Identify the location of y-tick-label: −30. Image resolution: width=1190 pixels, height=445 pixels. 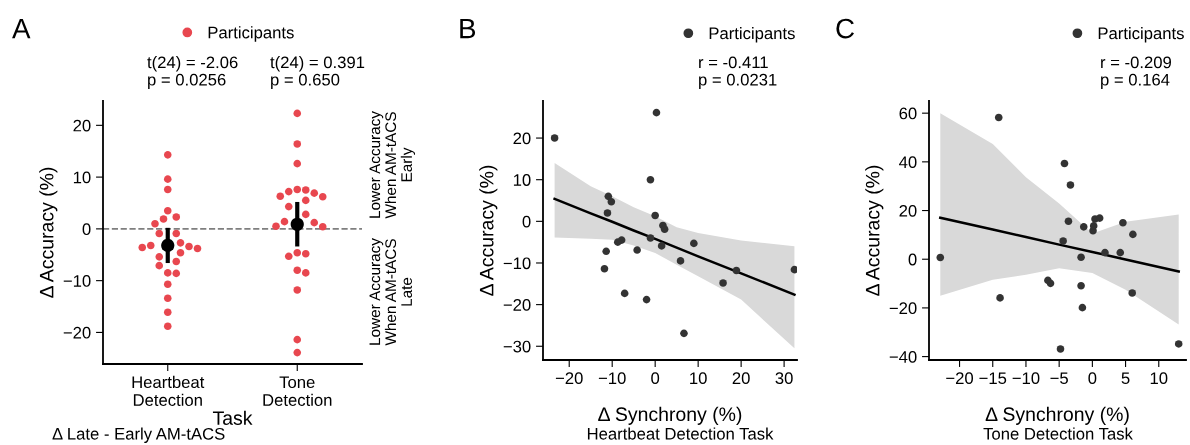
(517, 346).